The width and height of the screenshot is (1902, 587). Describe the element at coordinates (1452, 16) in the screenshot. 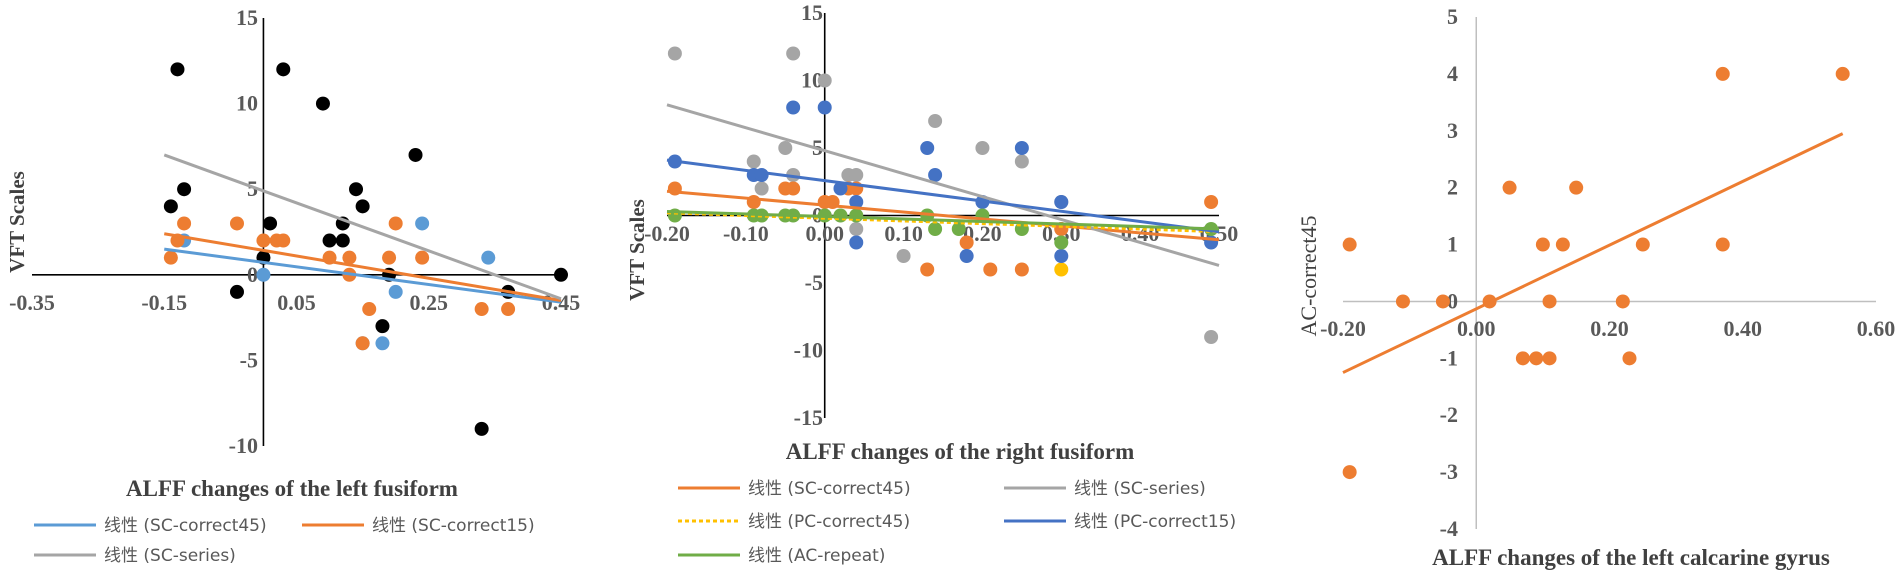

I see `y-tick-label: 5` at that location.